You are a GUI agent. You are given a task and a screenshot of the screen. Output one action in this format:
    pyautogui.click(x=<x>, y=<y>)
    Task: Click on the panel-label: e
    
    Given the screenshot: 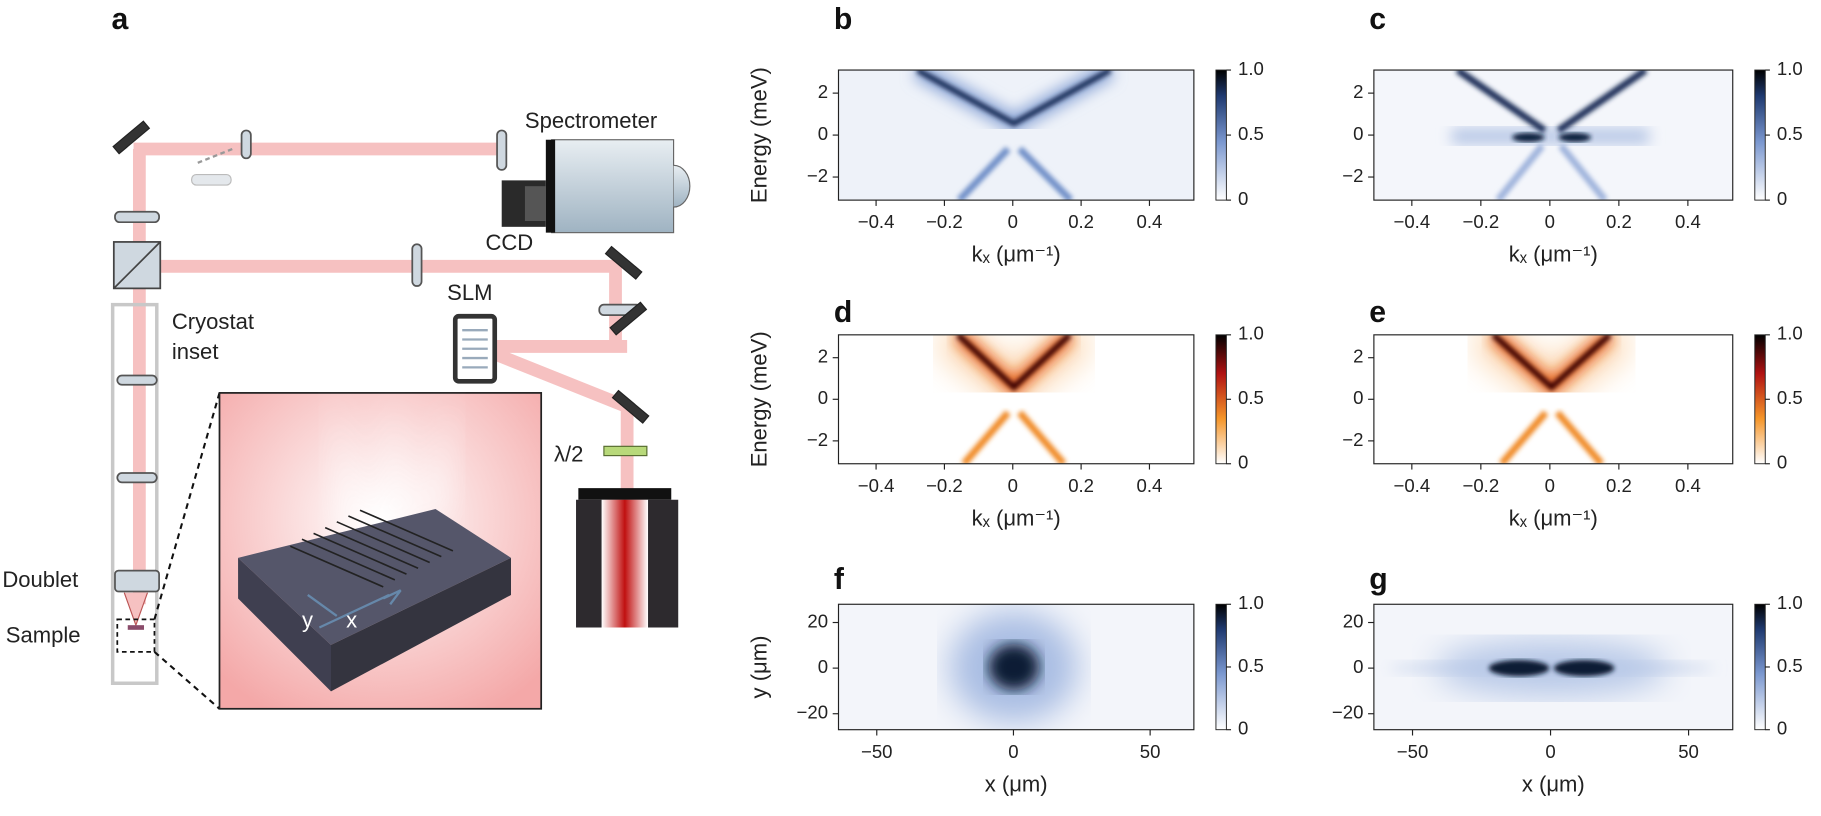 What is the action you would take?
    pyautogui.click(x=1377, y=312)
    